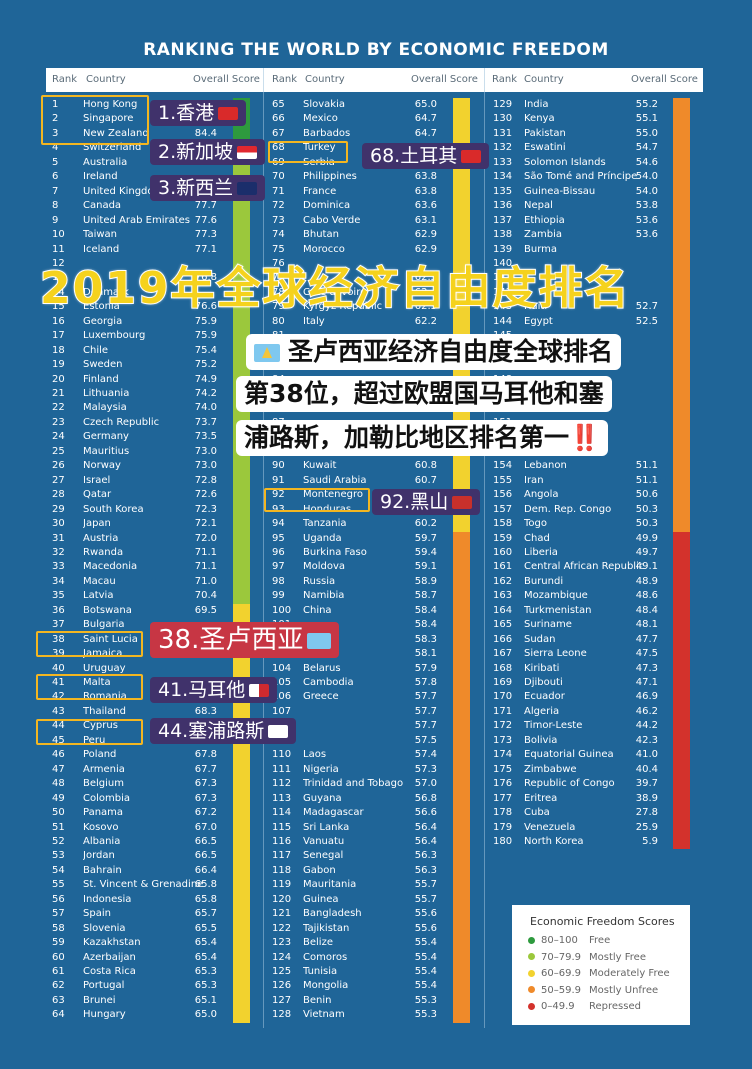 The width and height of the screenshot is (752, 1069). I want to click on table-row: 57 Spain 65.7, so click(142, 914).